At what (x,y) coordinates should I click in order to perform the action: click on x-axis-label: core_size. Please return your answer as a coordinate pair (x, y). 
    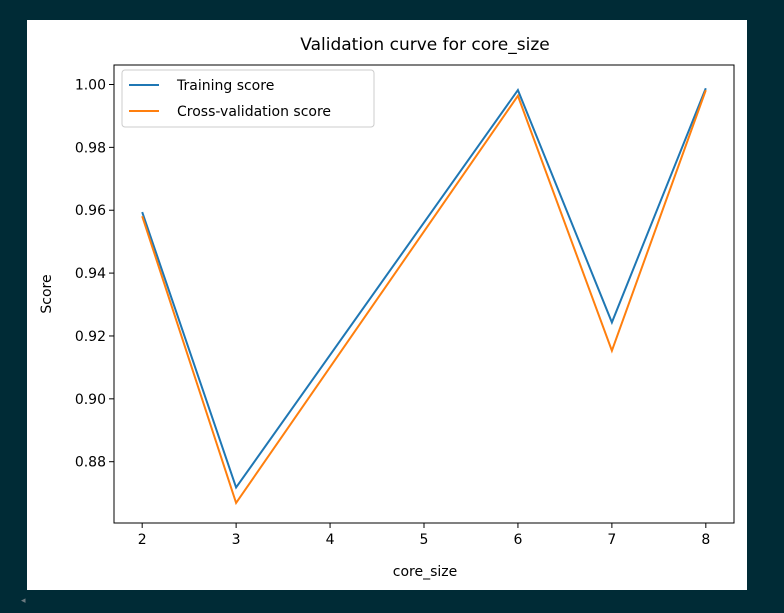
    Looking at the image, I should click on (425, 572).